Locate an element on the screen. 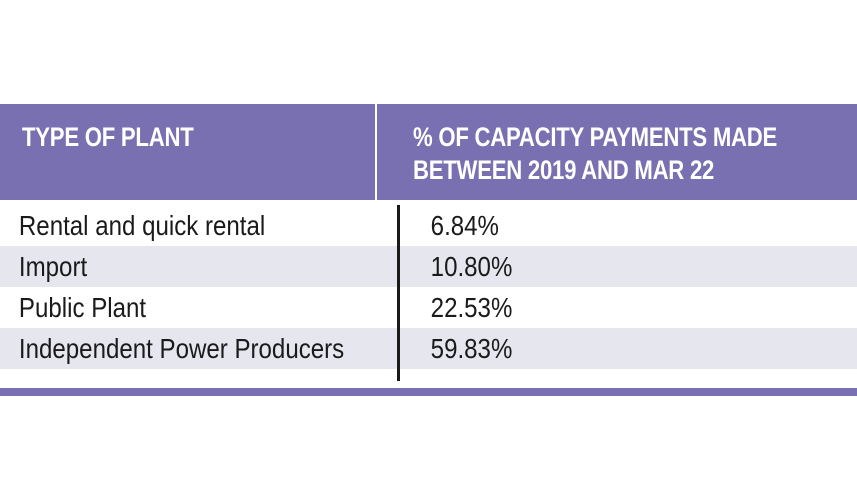 This screenshot has width=857, height=482. plant-type-cell: Independent Power Producers is located at coordinates (181, 348).